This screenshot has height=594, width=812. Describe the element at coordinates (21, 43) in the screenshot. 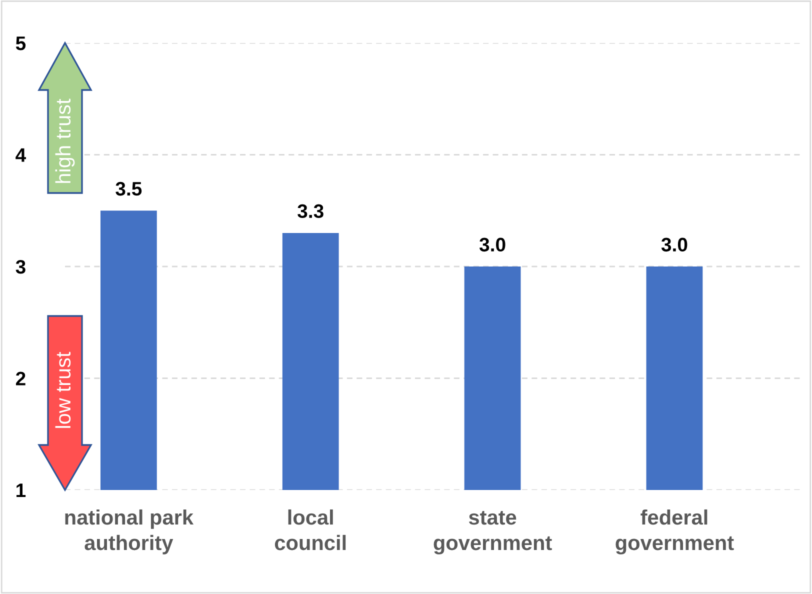

I see `y-tick-label: 5` at that location.